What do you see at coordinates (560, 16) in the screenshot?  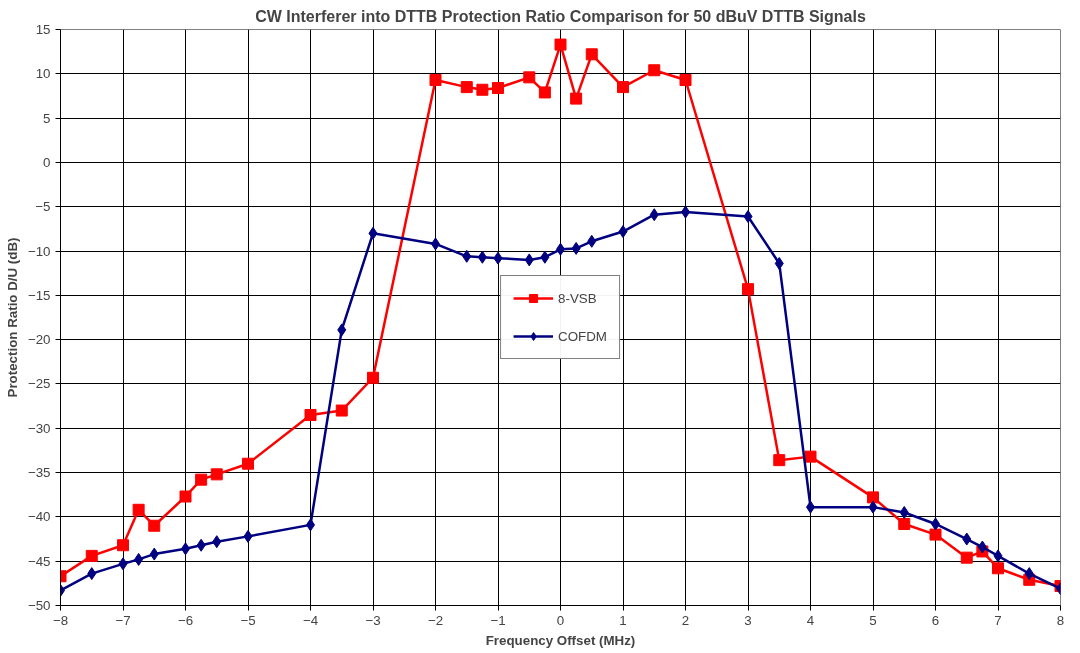 I see `chart-title: CW Interferer into DTTB Protection Ratio Comparison for 50 dBuV DTTB Signals` at bounding box center [560, 16].